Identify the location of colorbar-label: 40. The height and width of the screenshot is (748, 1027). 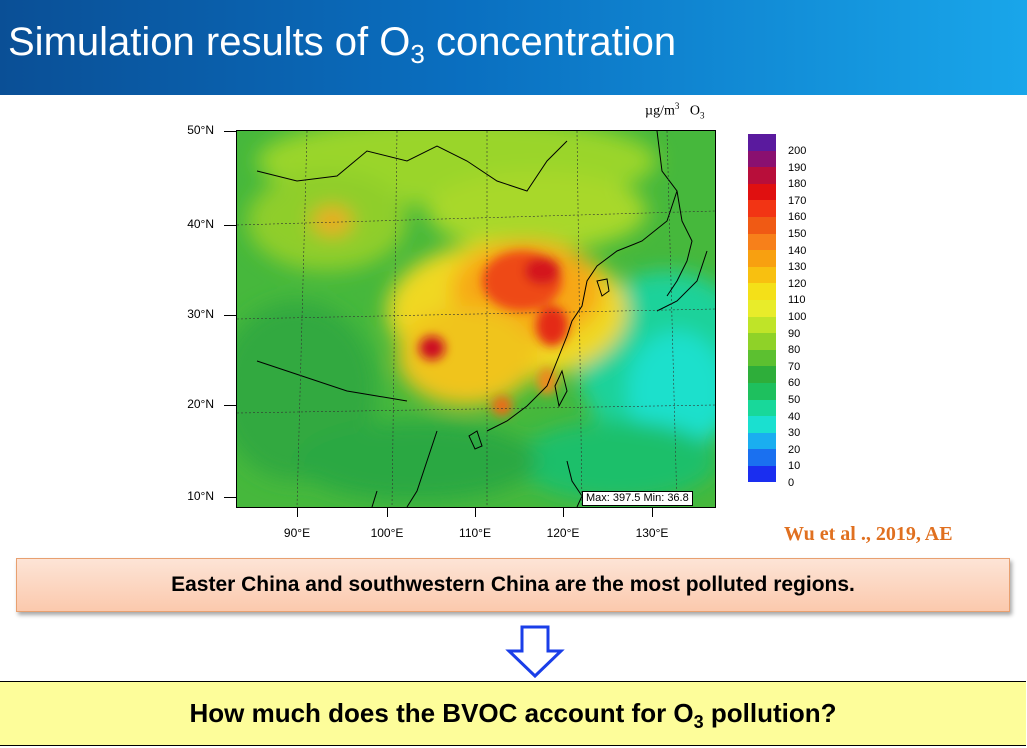
(794, 416).